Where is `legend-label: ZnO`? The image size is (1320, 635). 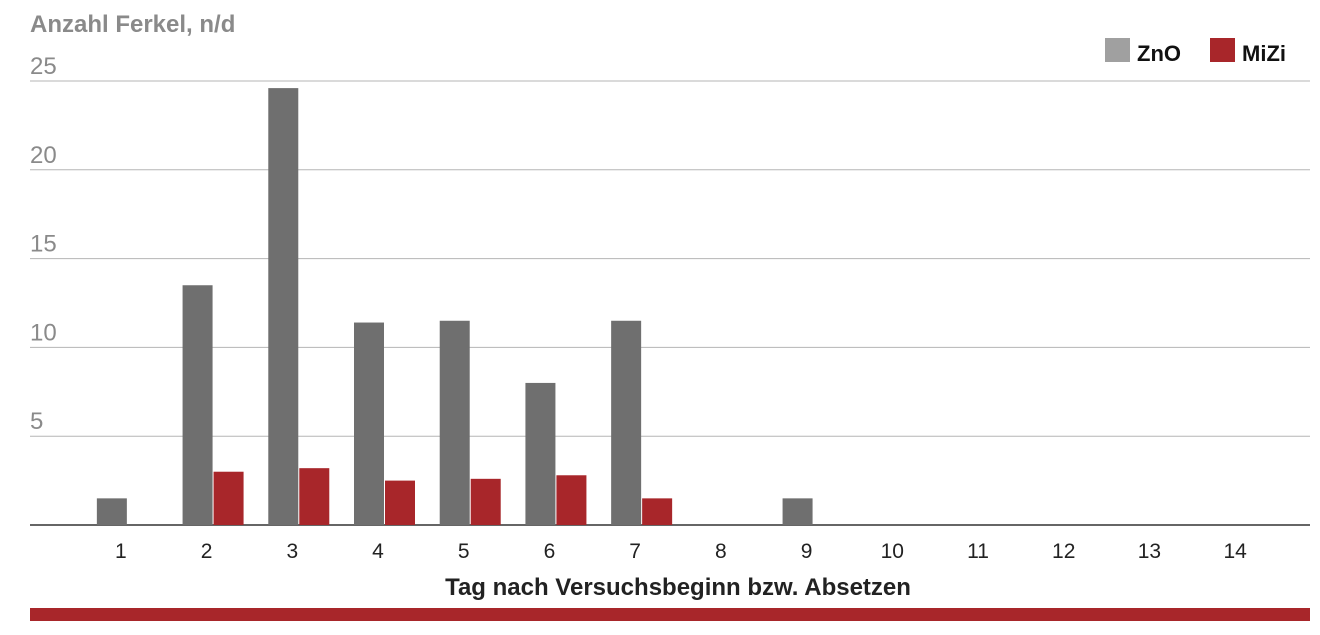
legend-label: ZnO is located at coordinates (1159, 53).